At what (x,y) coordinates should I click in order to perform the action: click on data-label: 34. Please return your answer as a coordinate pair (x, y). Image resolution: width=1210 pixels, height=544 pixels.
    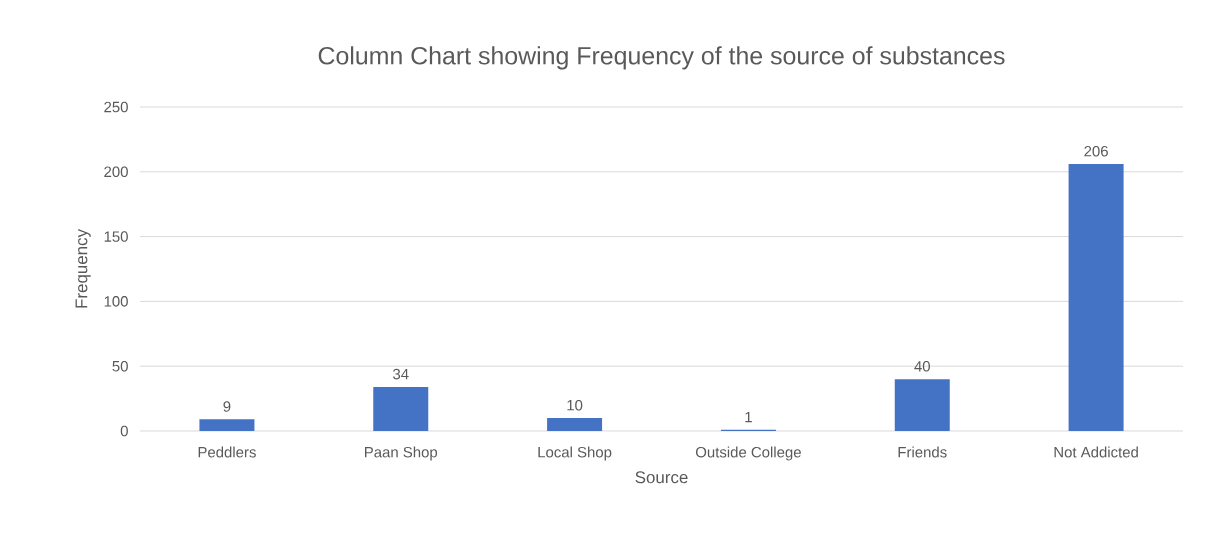
    Looking at the image, I should click on (401, 374).